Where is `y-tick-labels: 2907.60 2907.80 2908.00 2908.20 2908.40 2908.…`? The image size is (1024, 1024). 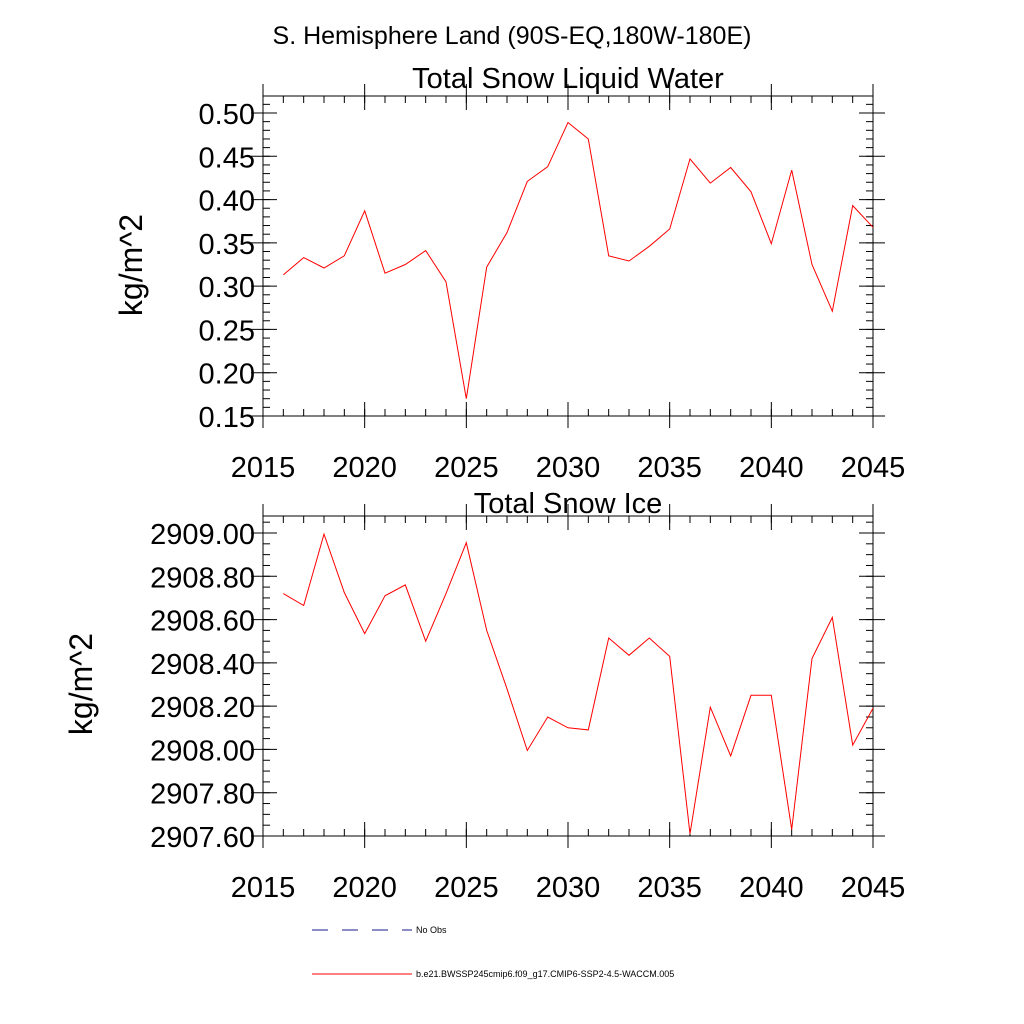 y-tick-labels: 2907.60 2907.80 2908.00 2908.20 2908.40 2908.… is located at coordinates (202, 686).